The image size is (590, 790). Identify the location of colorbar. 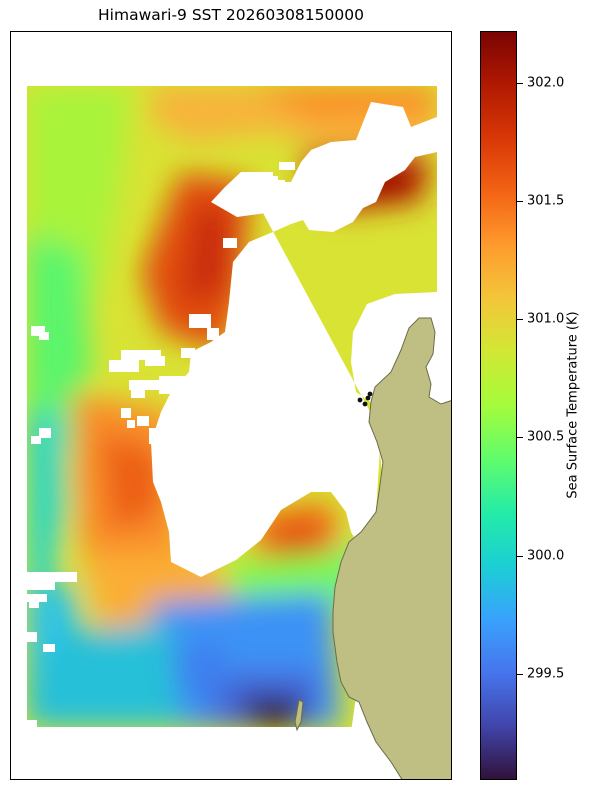
(498, 405).